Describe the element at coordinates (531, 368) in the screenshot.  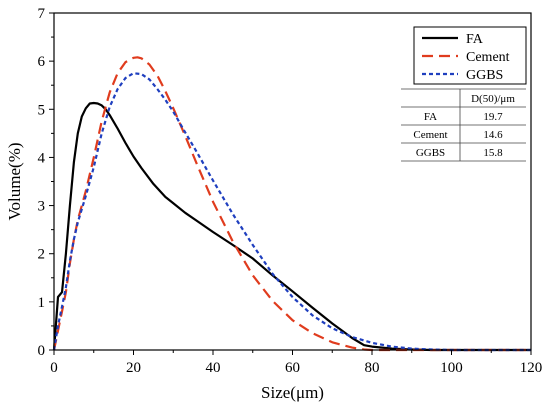
I see `x-tick-label: 120` at that location.